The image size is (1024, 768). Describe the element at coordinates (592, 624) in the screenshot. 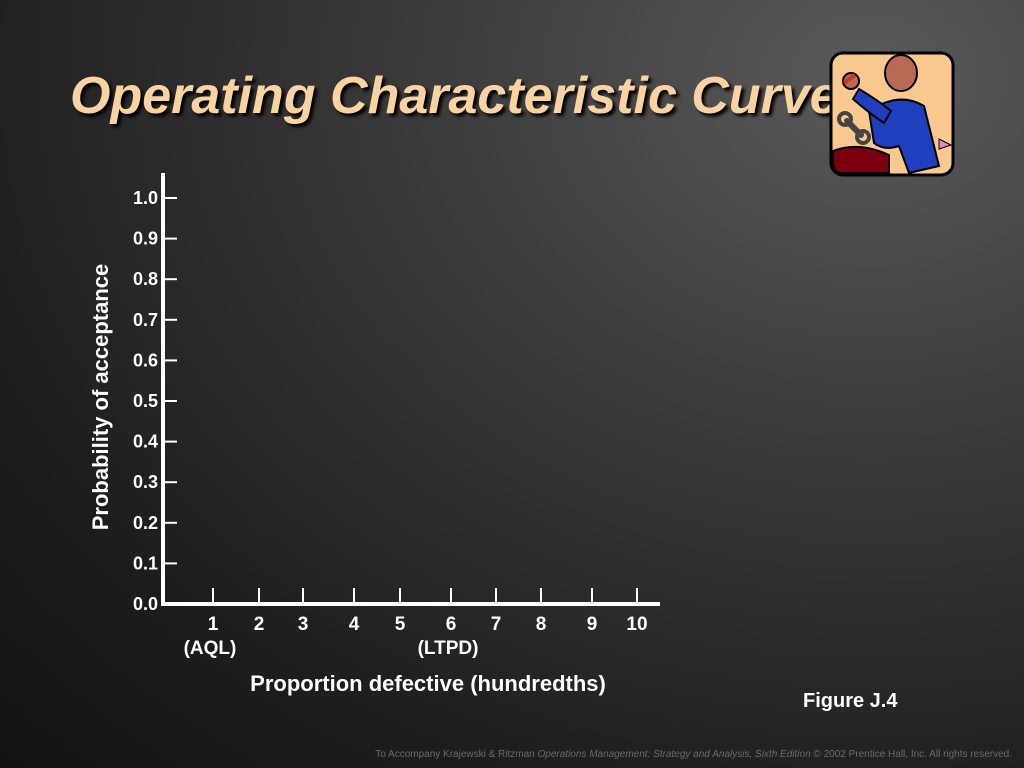

I see `x-tick-label: 9` at that location.